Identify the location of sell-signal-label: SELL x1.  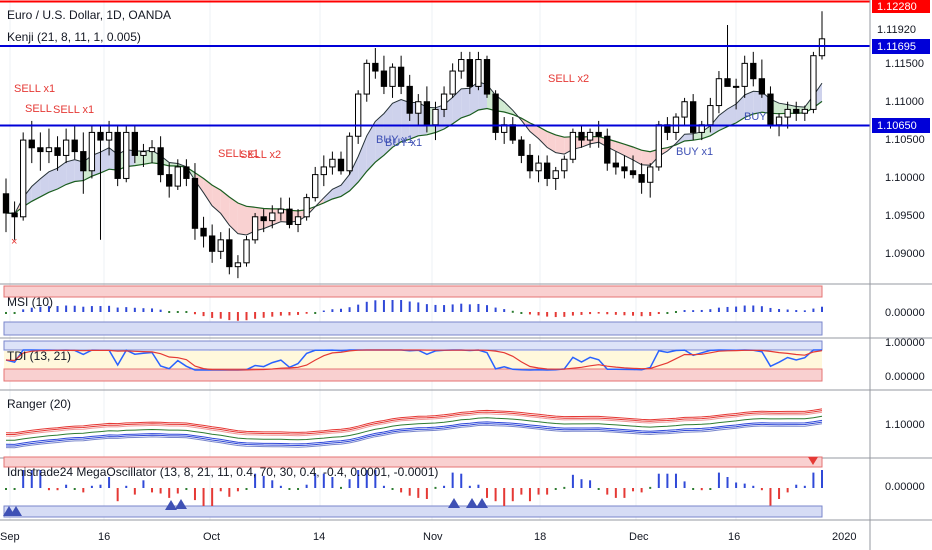
(73, 110).